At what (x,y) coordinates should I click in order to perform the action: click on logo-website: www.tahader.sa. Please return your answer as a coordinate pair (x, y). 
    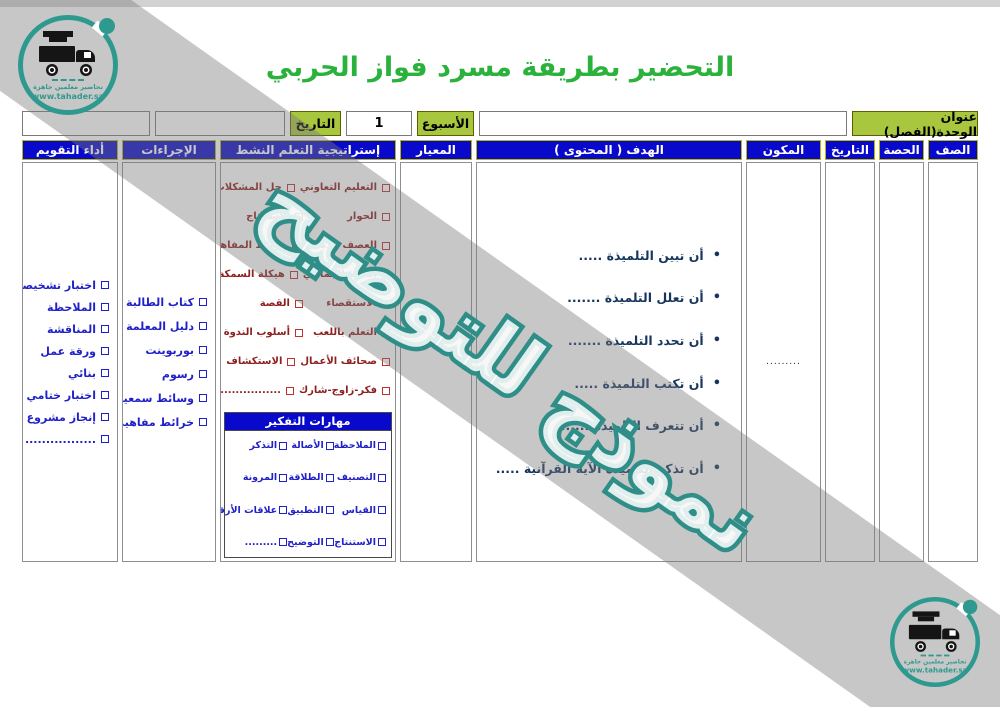
    Looking at the image, I should click on (935, 670).